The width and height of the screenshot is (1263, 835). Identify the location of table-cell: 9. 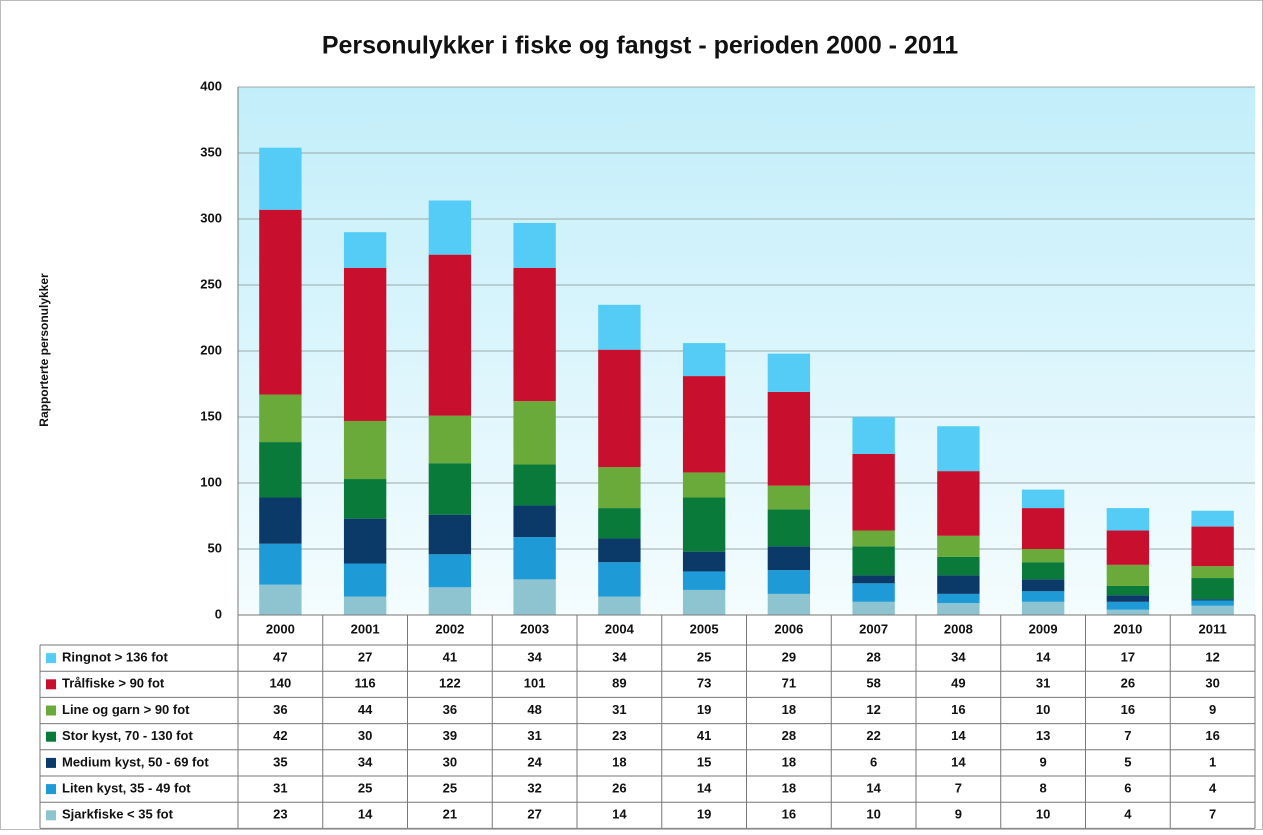
(958, 814).